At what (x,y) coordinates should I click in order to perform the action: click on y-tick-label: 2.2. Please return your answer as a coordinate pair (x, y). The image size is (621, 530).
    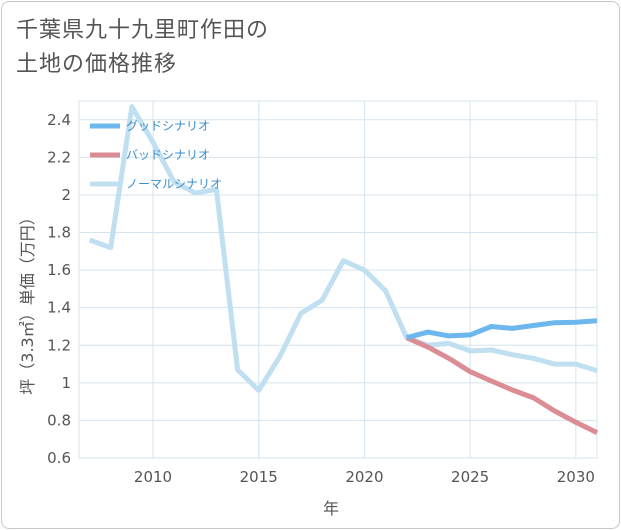
    Looking at the image, I should click on (59, 157).